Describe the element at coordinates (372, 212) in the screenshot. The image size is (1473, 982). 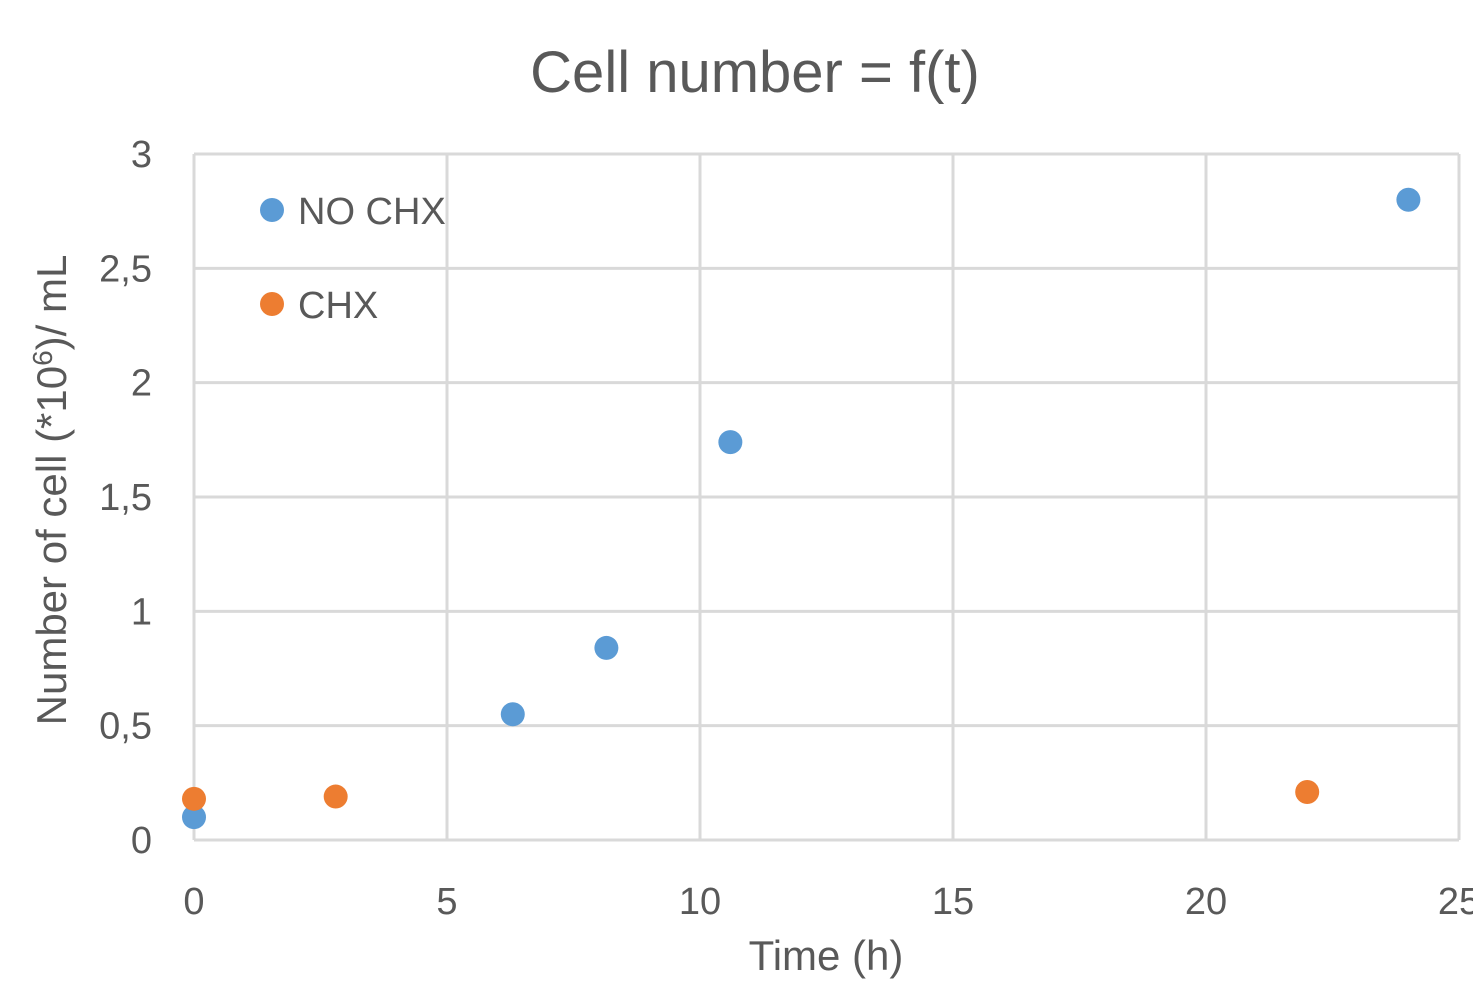
I see `legend-label: NO CHX` at that location.